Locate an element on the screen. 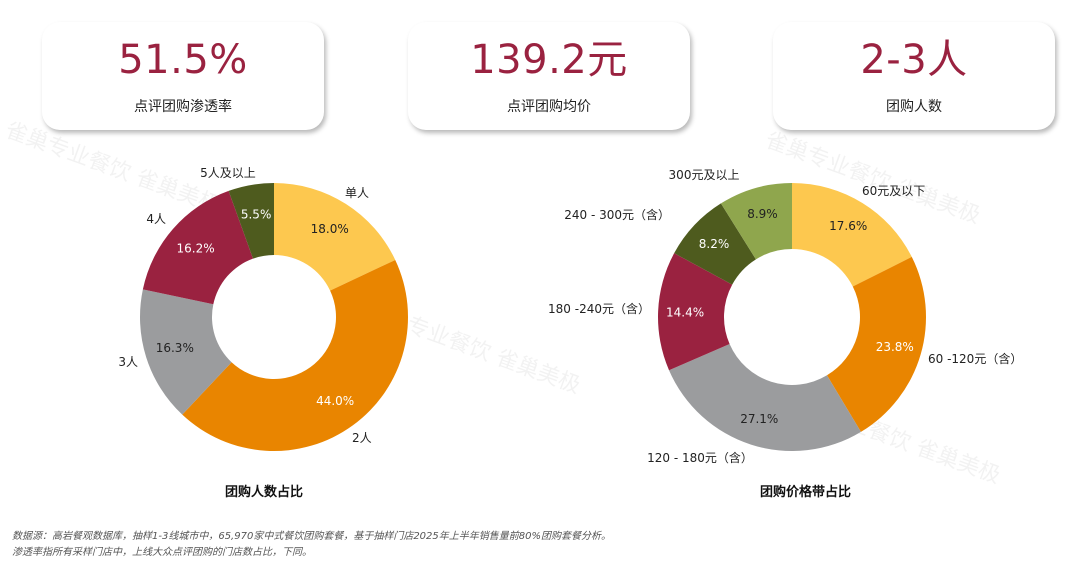  segment-value-label: 8.9% is located at coordinates (762, 214).